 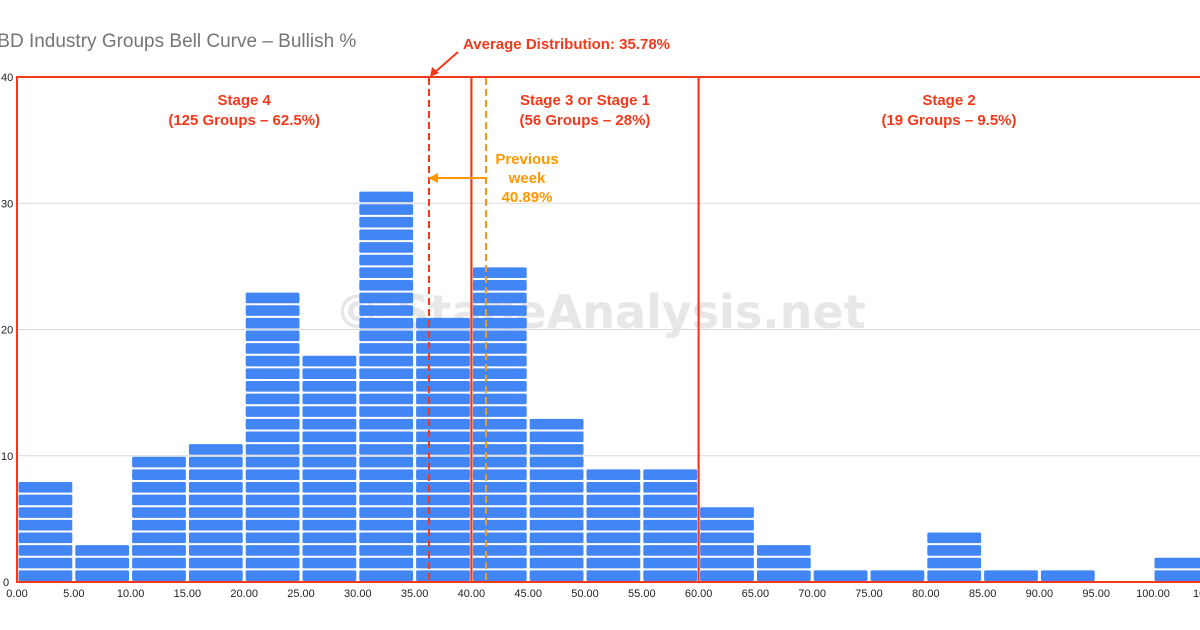 What do you see at coordinates (301, 594) in the screenshot?
I see `x-tick-label: 25.00` at bounding box center [301, 594].